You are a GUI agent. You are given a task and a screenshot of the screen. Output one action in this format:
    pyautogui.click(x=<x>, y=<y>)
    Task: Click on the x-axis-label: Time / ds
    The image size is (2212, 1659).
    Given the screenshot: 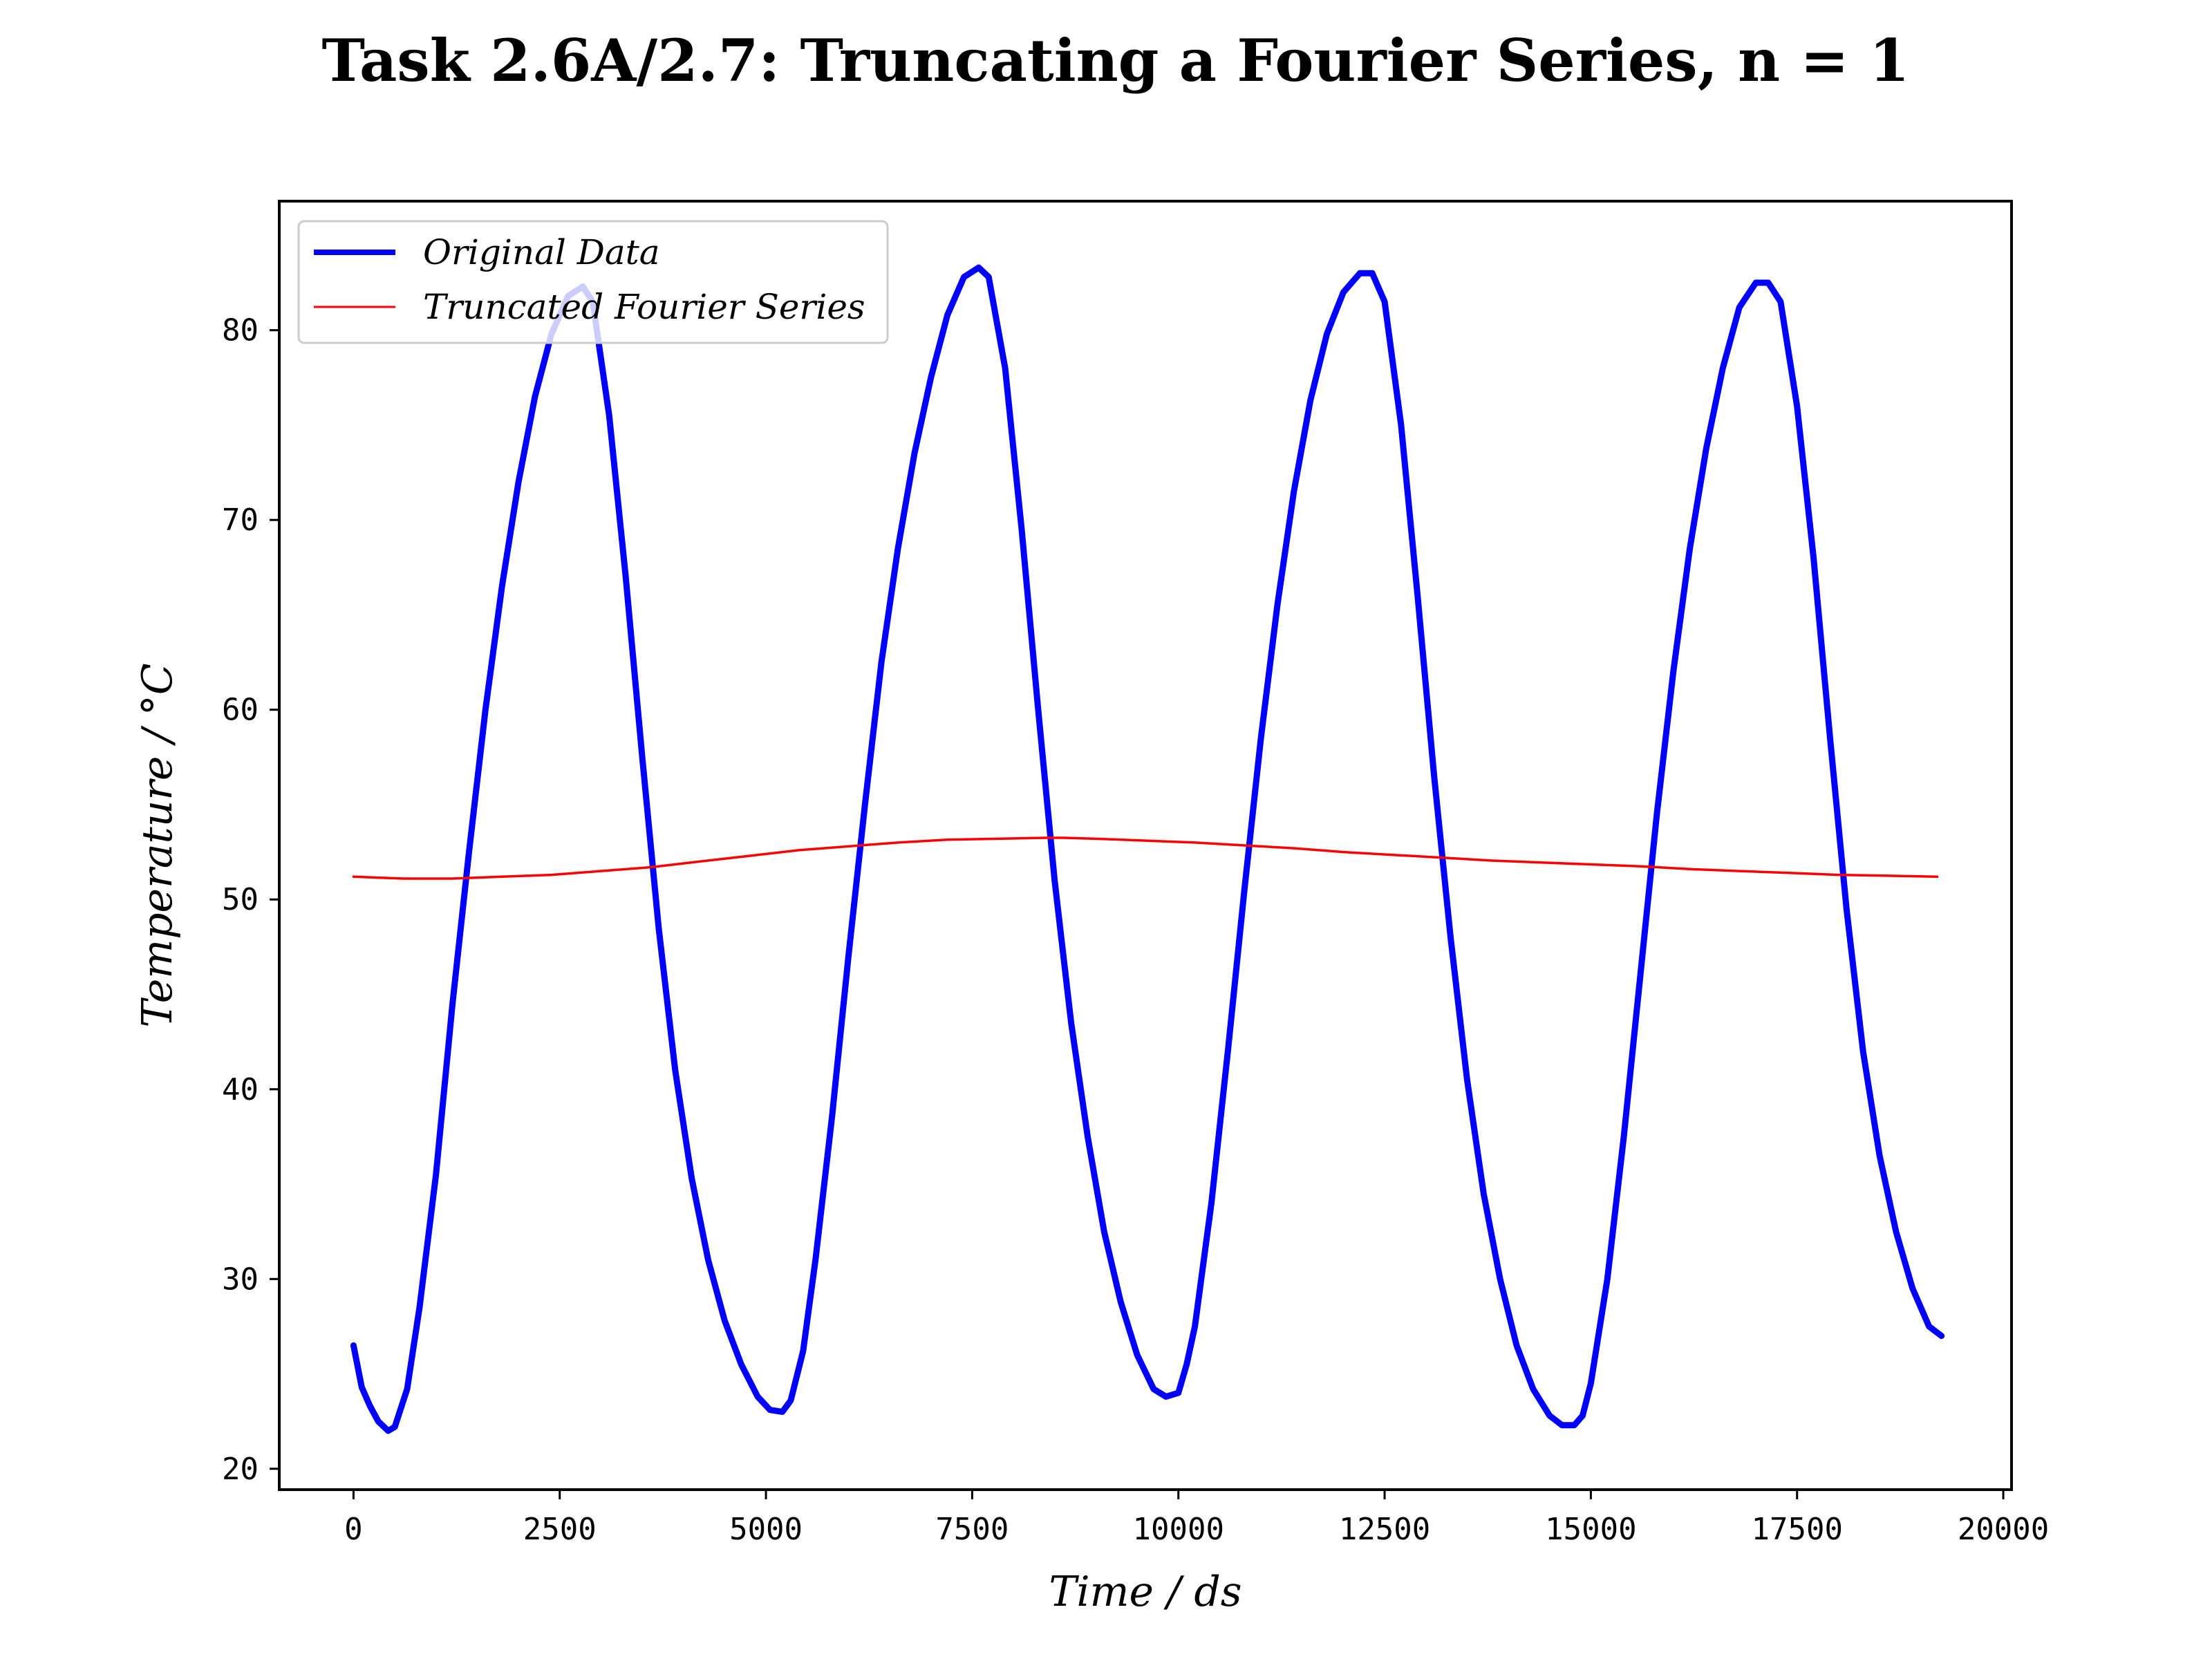 What is the action you would take?
    pyautogui.click(x=1145, y=1592)
    